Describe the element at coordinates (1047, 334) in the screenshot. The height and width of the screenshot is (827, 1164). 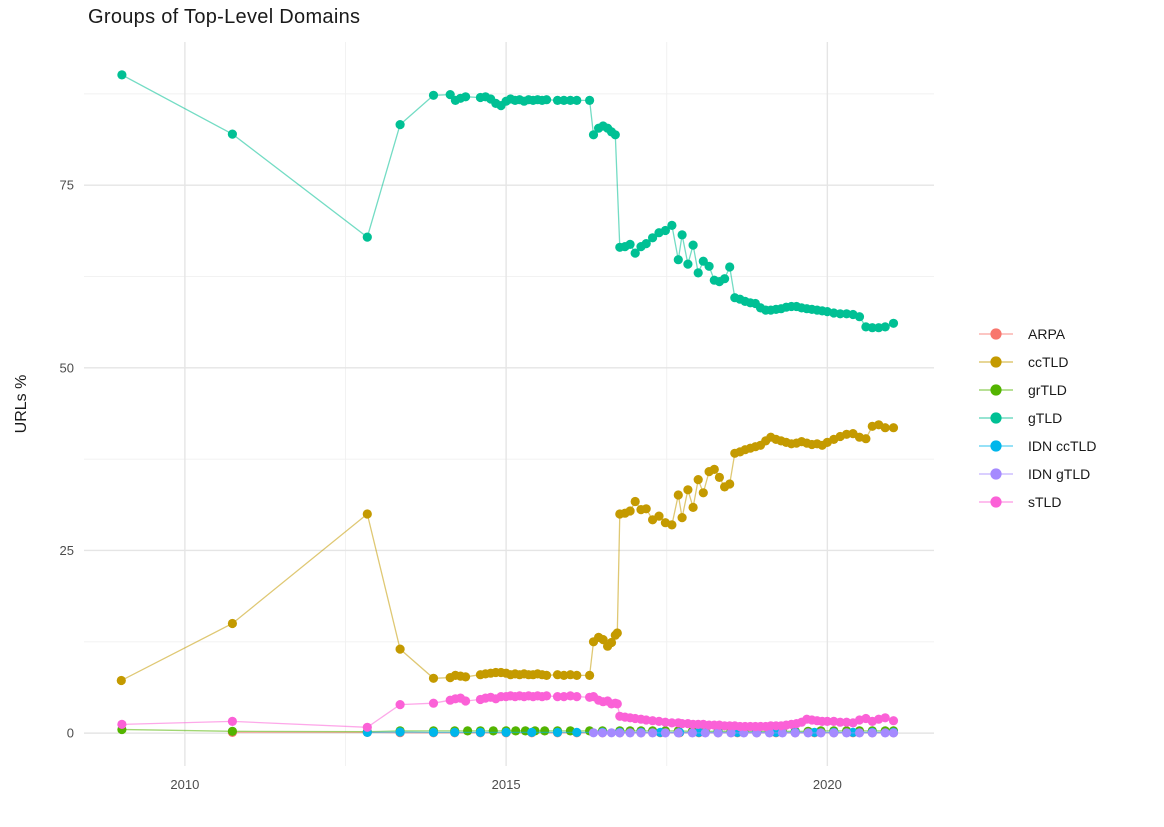
I see `legend-label: ARPA` at that location.